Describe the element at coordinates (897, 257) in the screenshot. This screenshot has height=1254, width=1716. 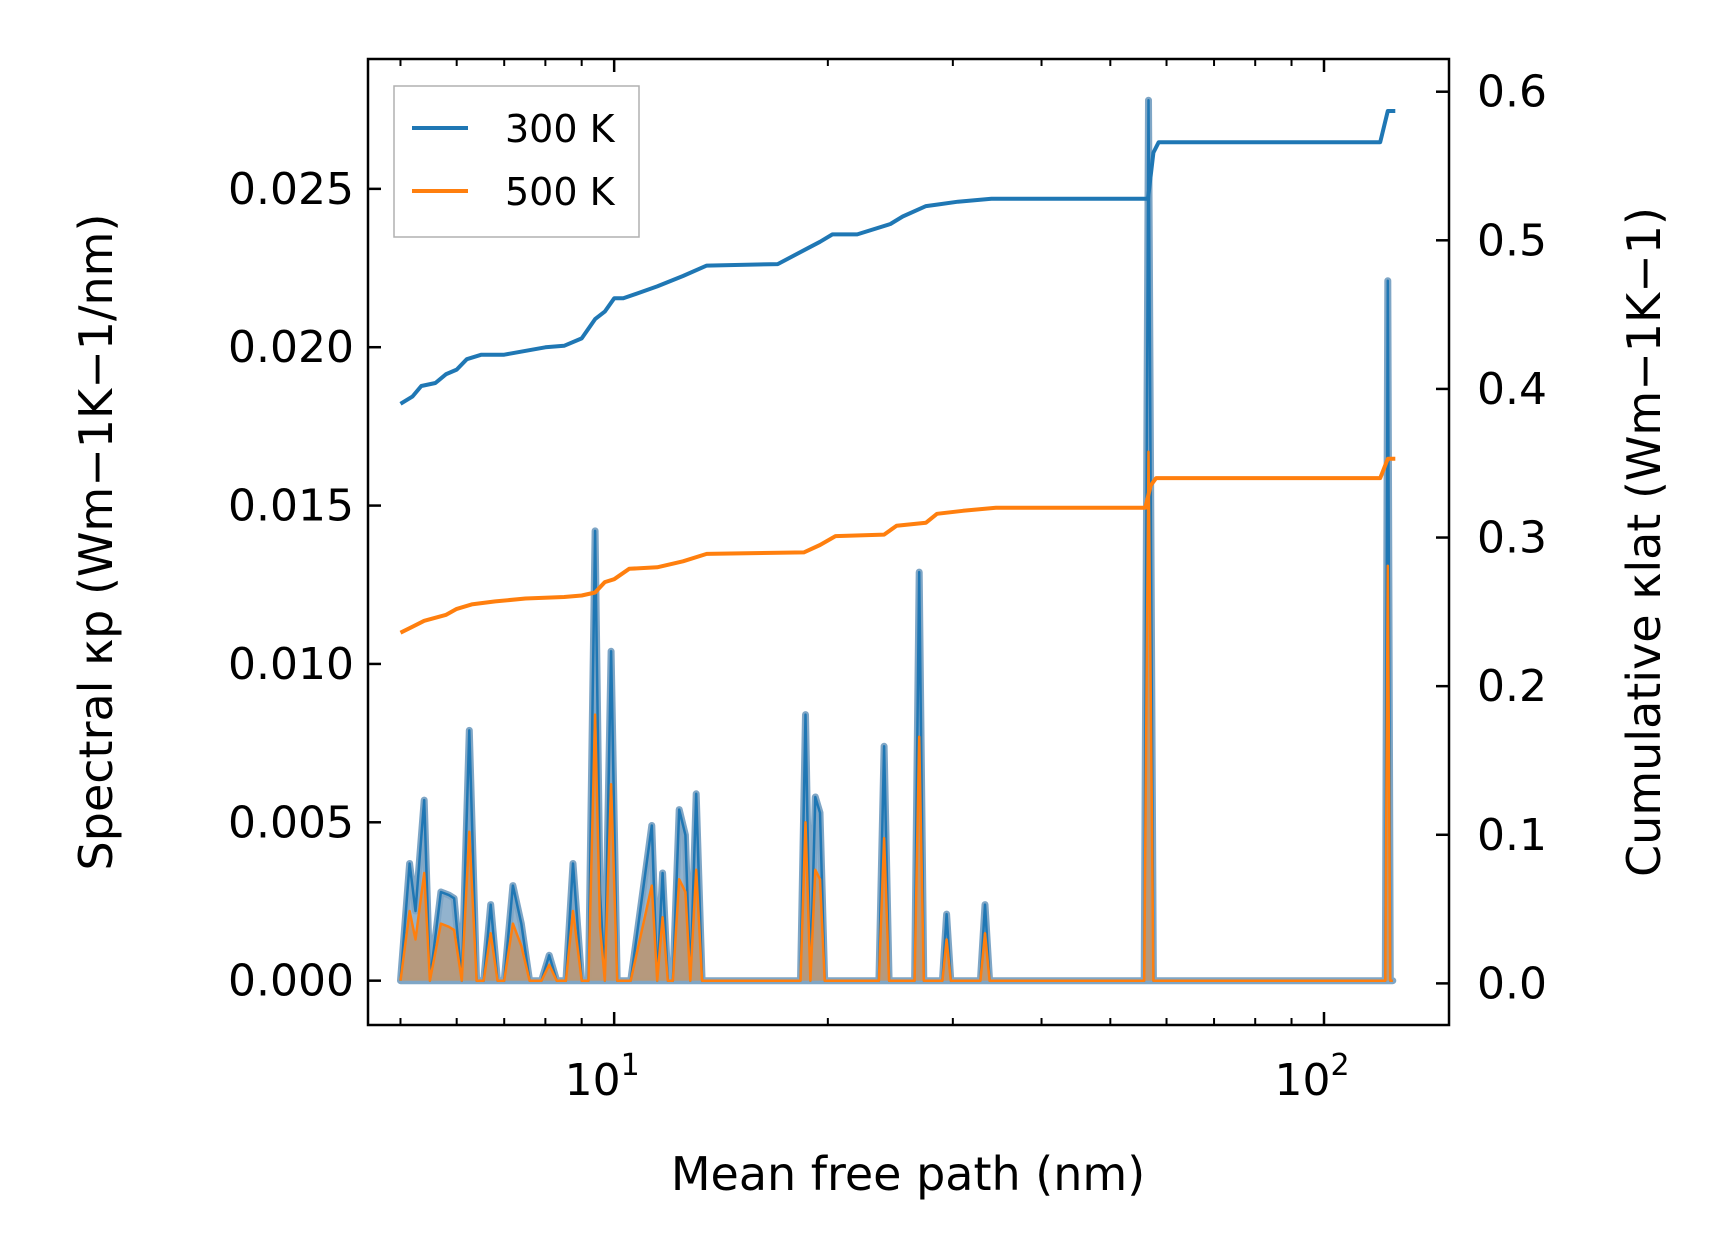
I see `cumulative-line-300k` at that location.